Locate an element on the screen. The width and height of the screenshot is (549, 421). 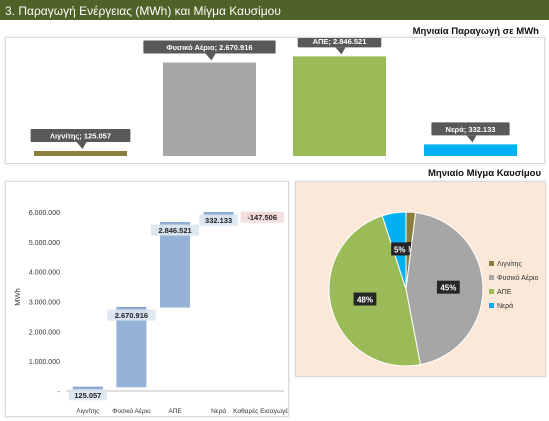
wf-category-νερά: Νερά is located at coordinates (218, 411).